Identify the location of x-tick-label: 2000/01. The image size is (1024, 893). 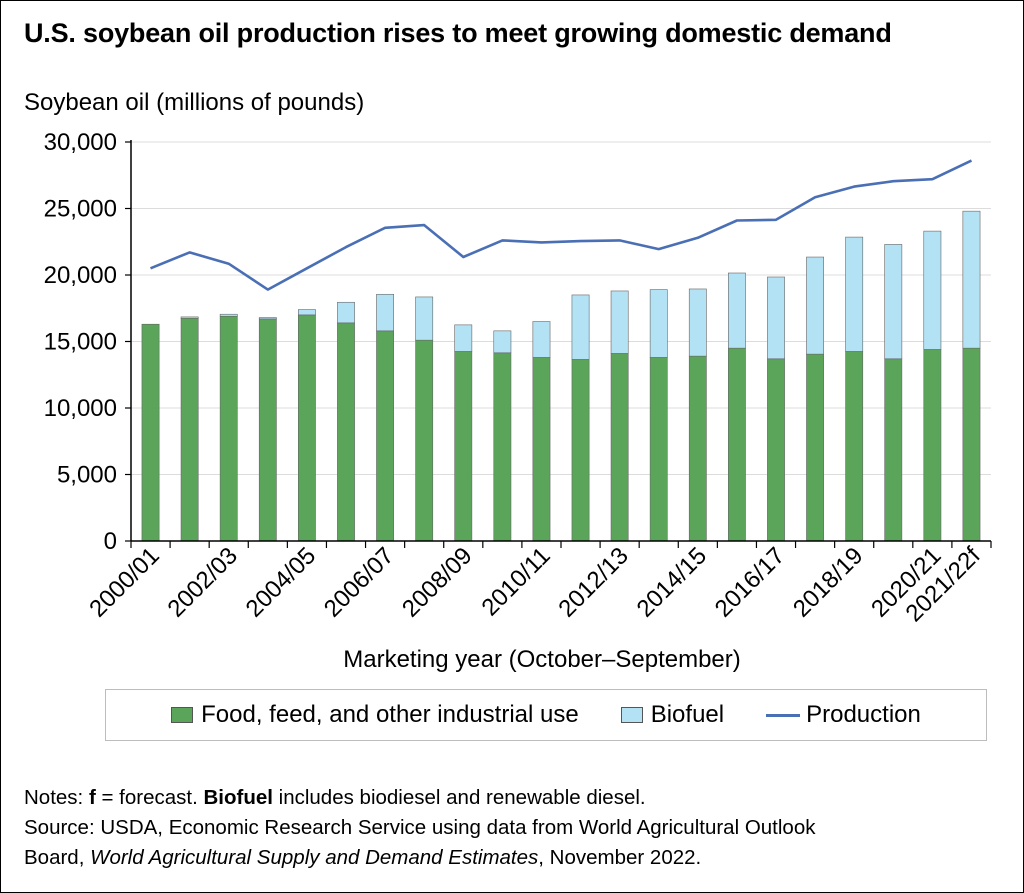
(124, 582).